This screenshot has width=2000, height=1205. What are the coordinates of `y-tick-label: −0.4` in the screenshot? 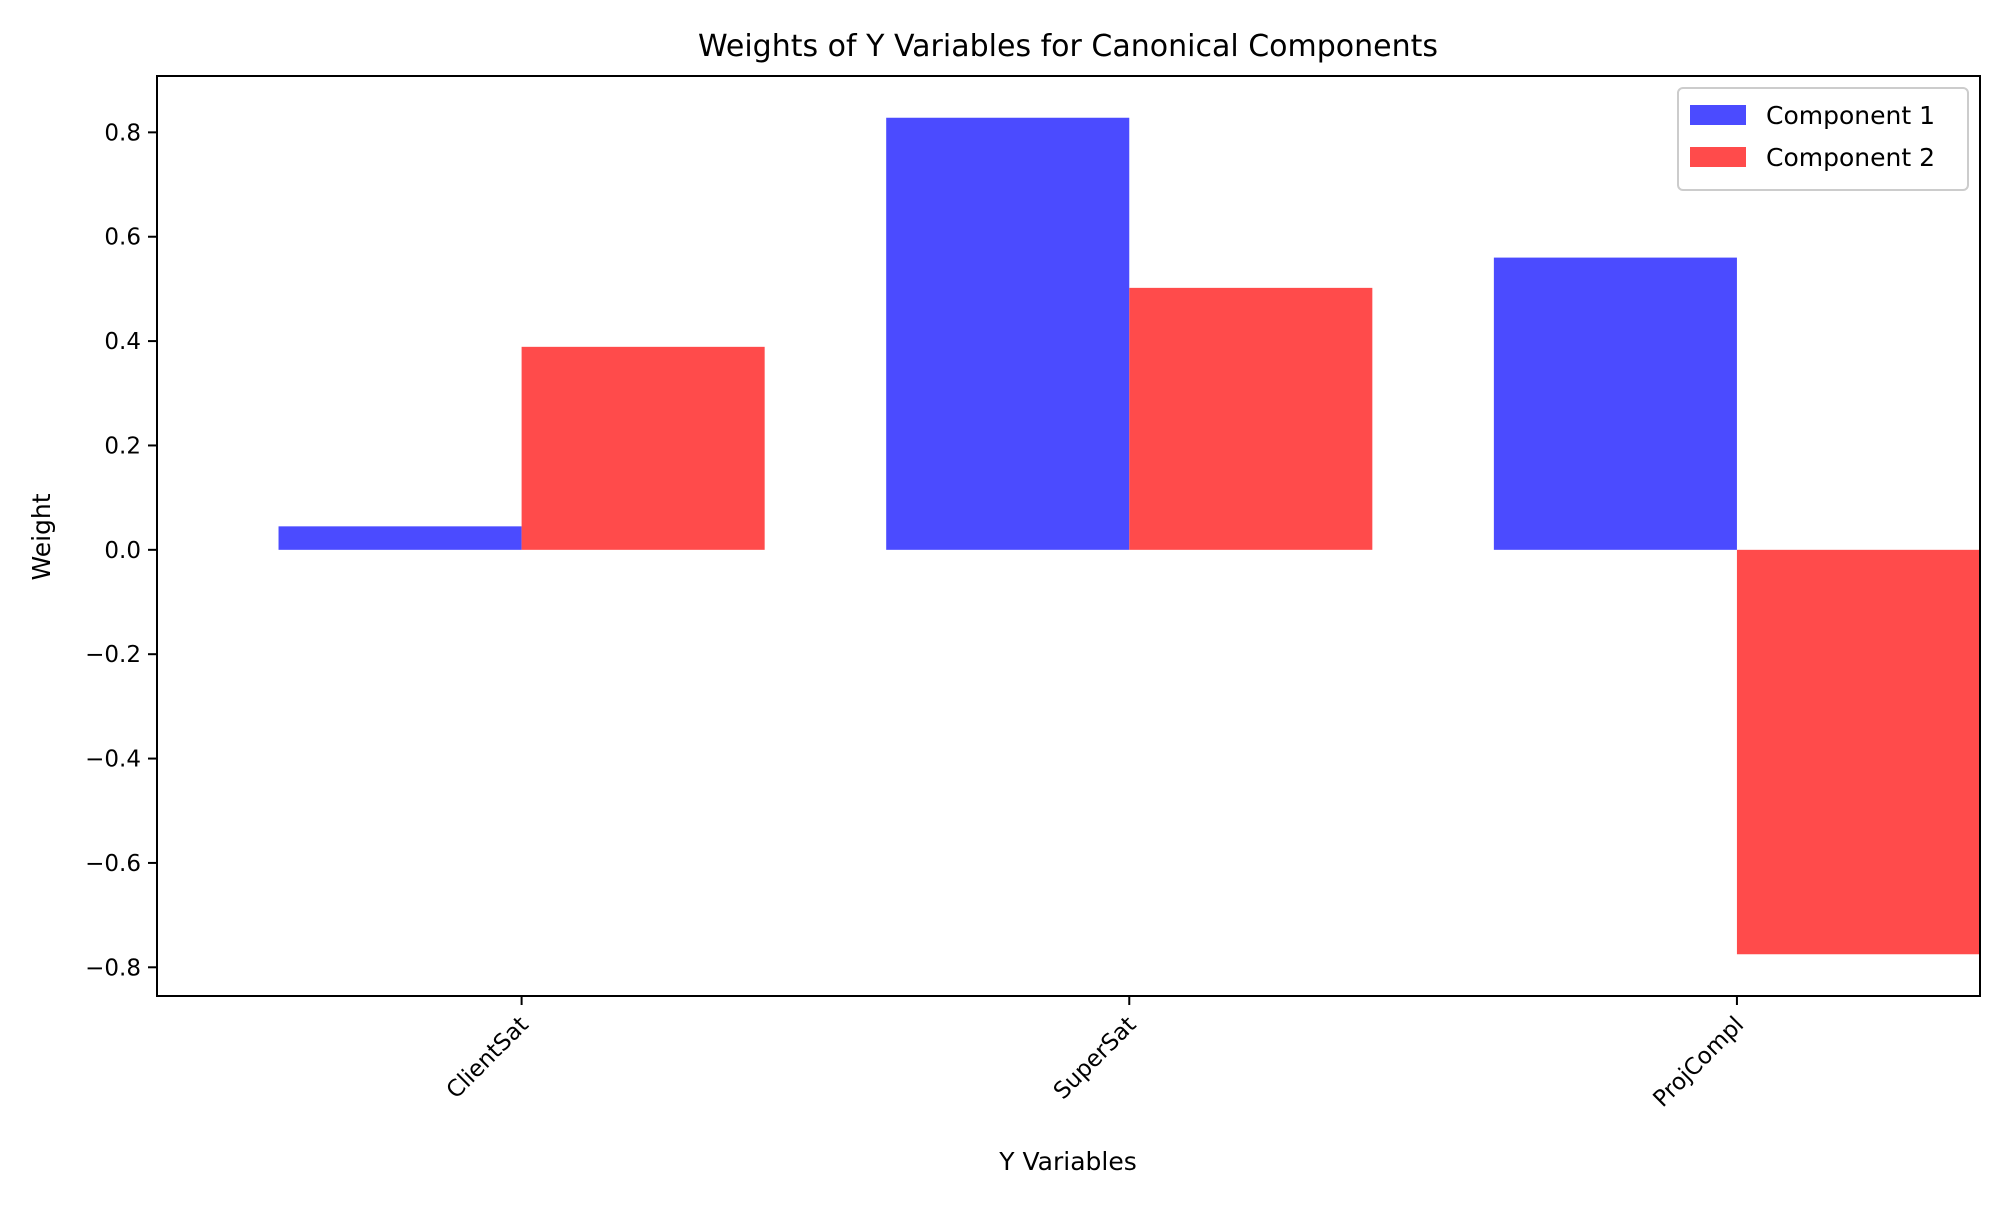 It's located at (113, 760).